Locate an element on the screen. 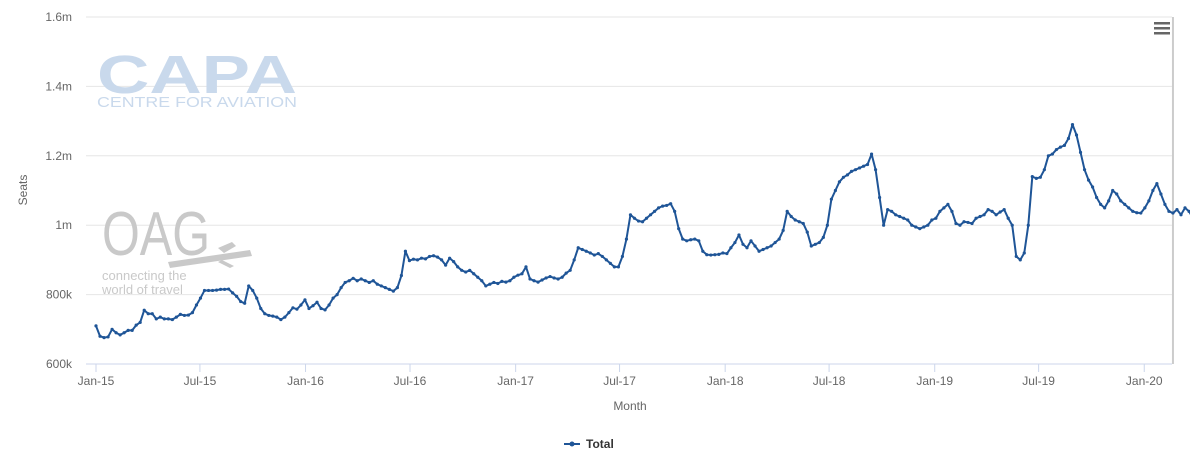 The width and height of the screenshot is (1190, 459). legend-item-total: Total is located at coordinates (600, 444).